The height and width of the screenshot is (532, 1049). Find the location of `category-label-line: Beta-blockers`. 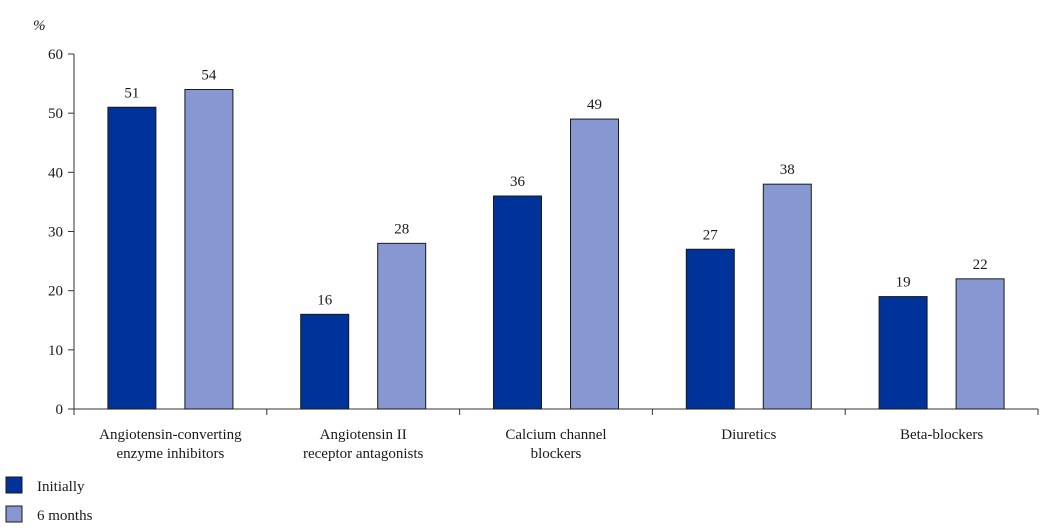

category-label-line: Beta-blockers is located at coordinates (941, 435).